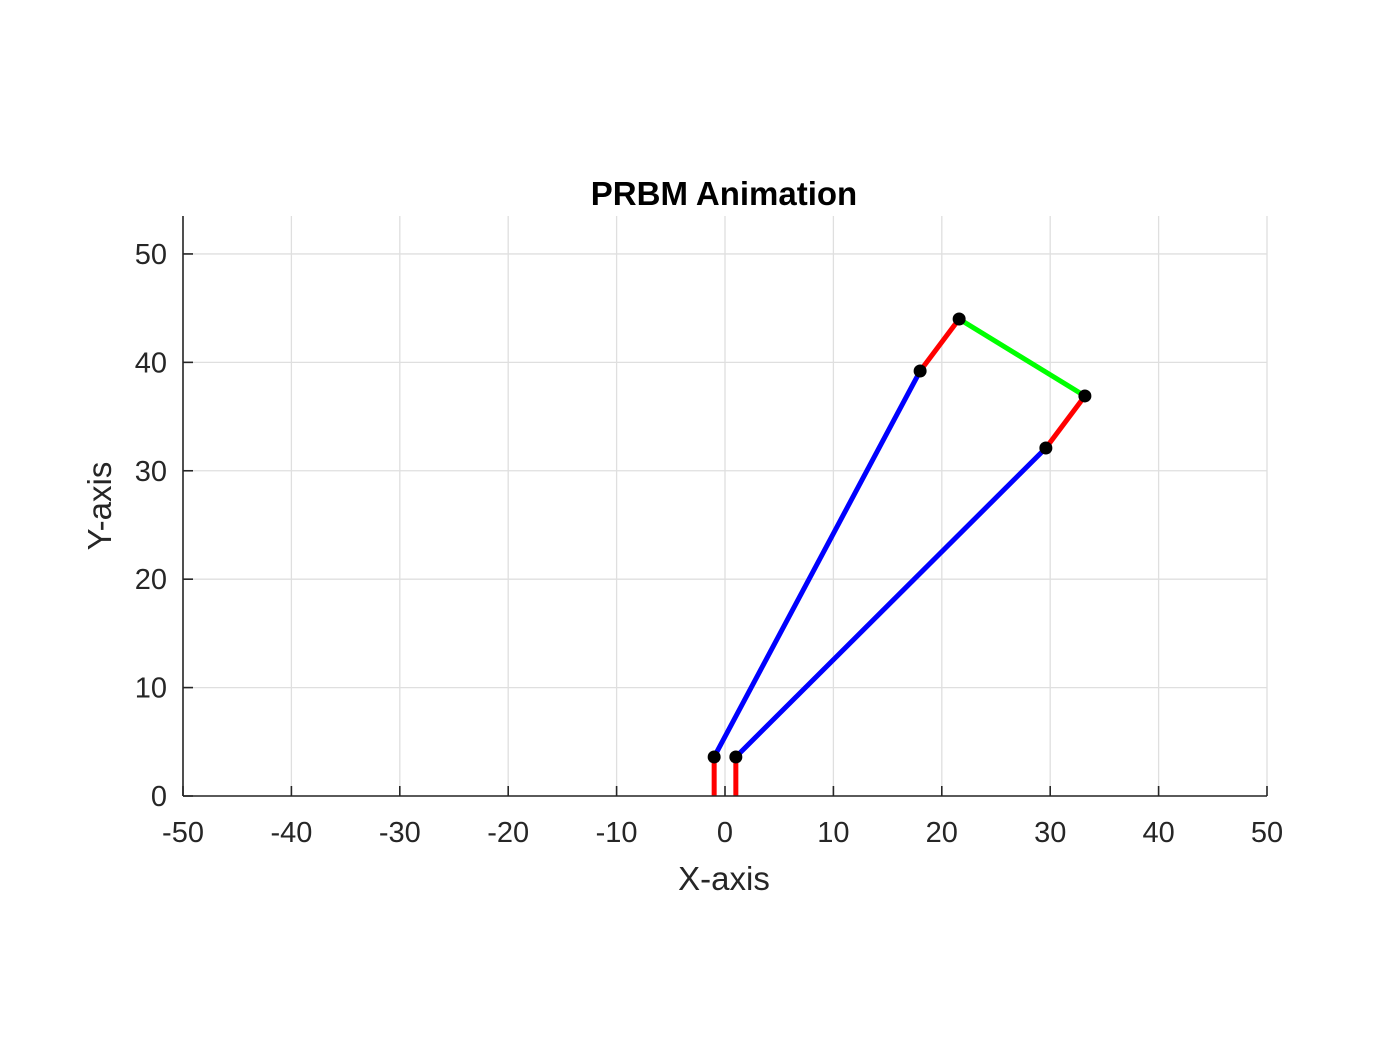  Describe the element at coordinates (1267, 833) in the screenshot. I see `x-tick-label: 50` at that location.